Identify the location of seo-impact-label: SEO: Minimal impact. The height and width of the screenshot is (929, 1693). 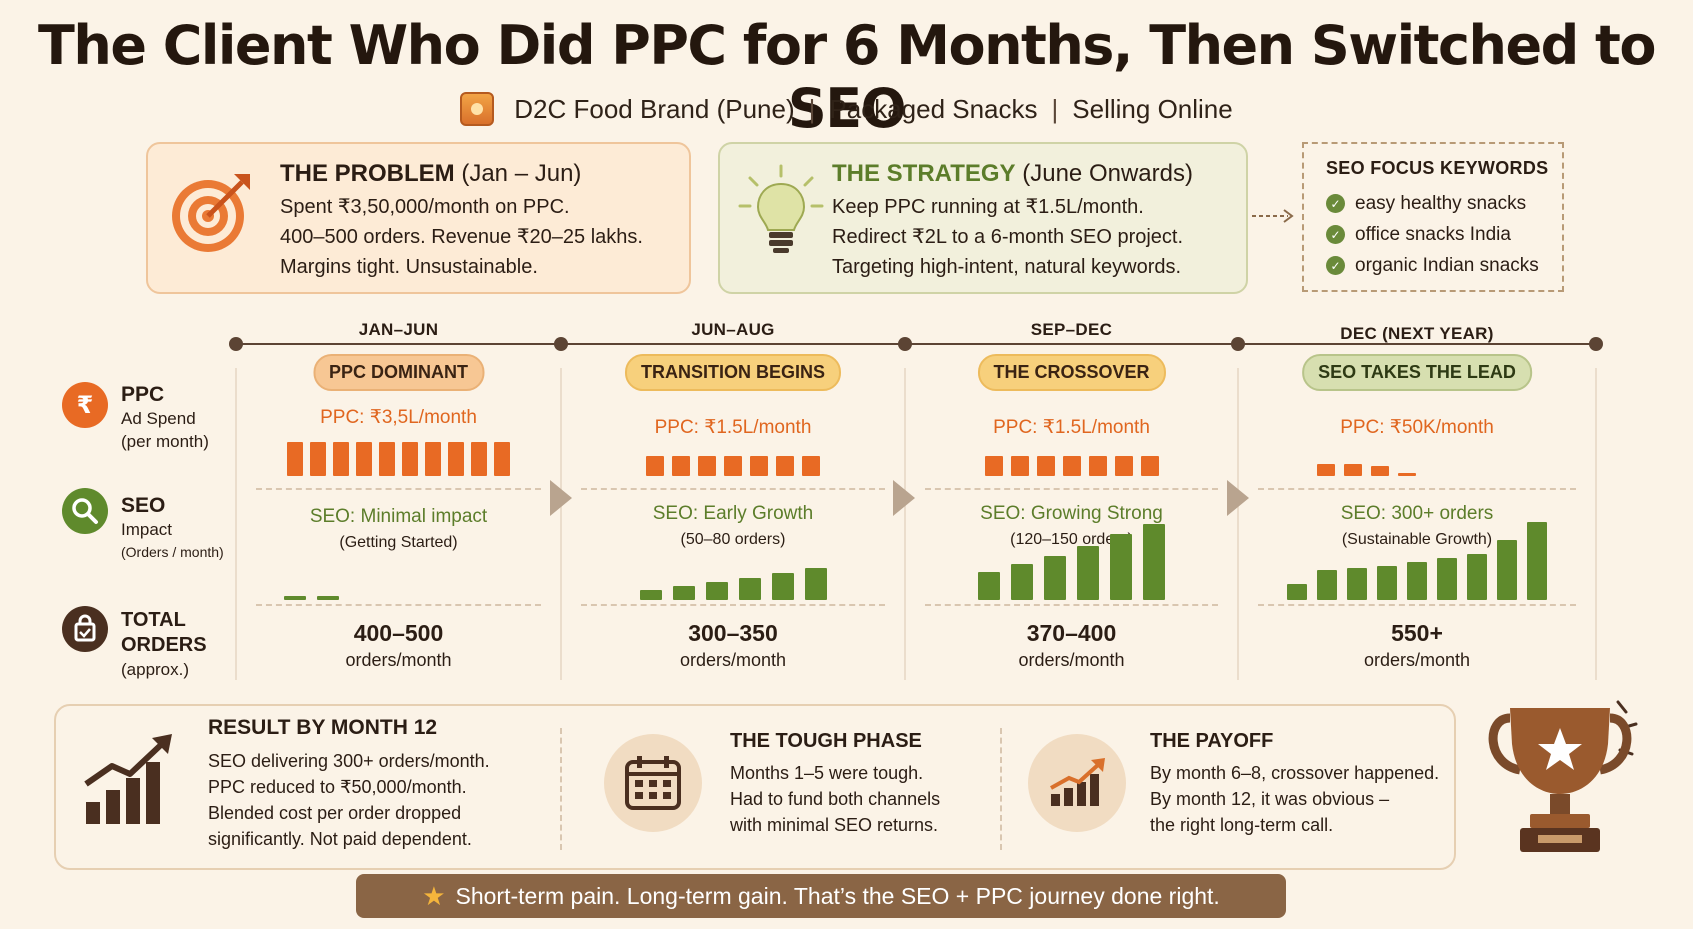
(398, 516).